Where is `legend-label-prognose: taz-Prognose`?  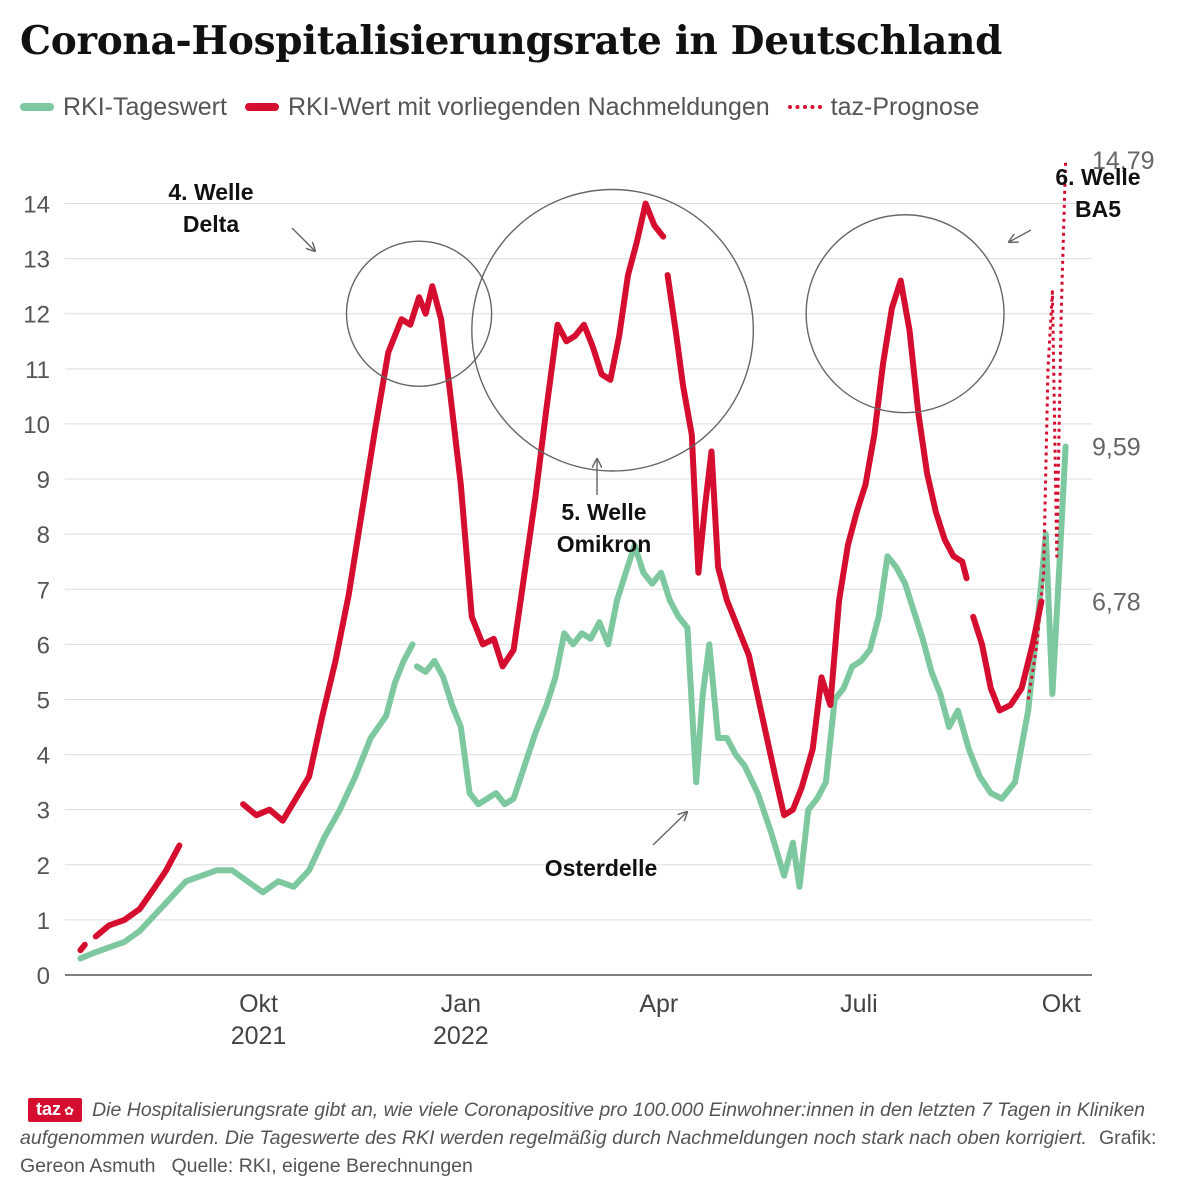 legend-label-prognose: taz-Prognose is located at coordinates (905, 106).